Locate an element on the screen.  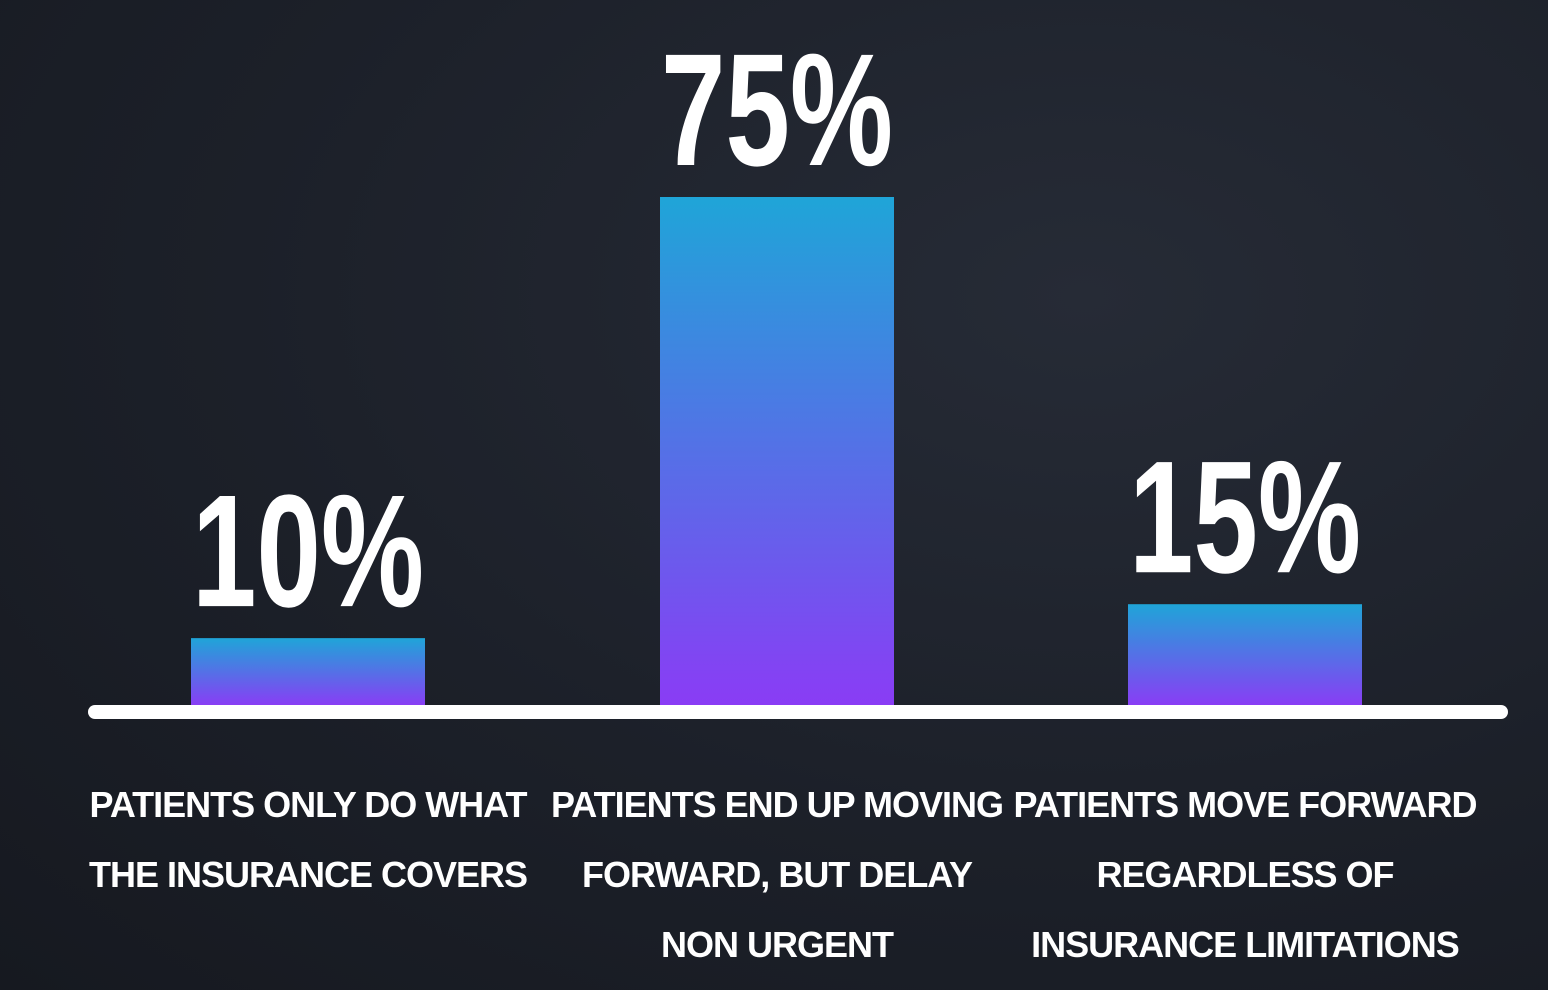
value-label: 15% is located at coordinates (1245, 516).